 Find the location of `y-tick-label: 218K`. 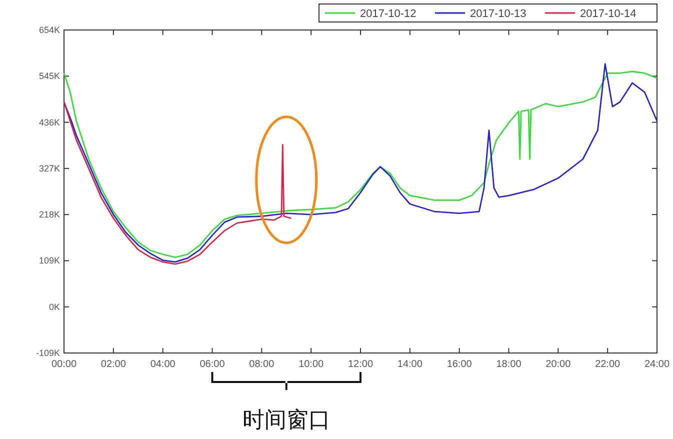

y-tick-label: 218K is located at coordinates (49, 215).